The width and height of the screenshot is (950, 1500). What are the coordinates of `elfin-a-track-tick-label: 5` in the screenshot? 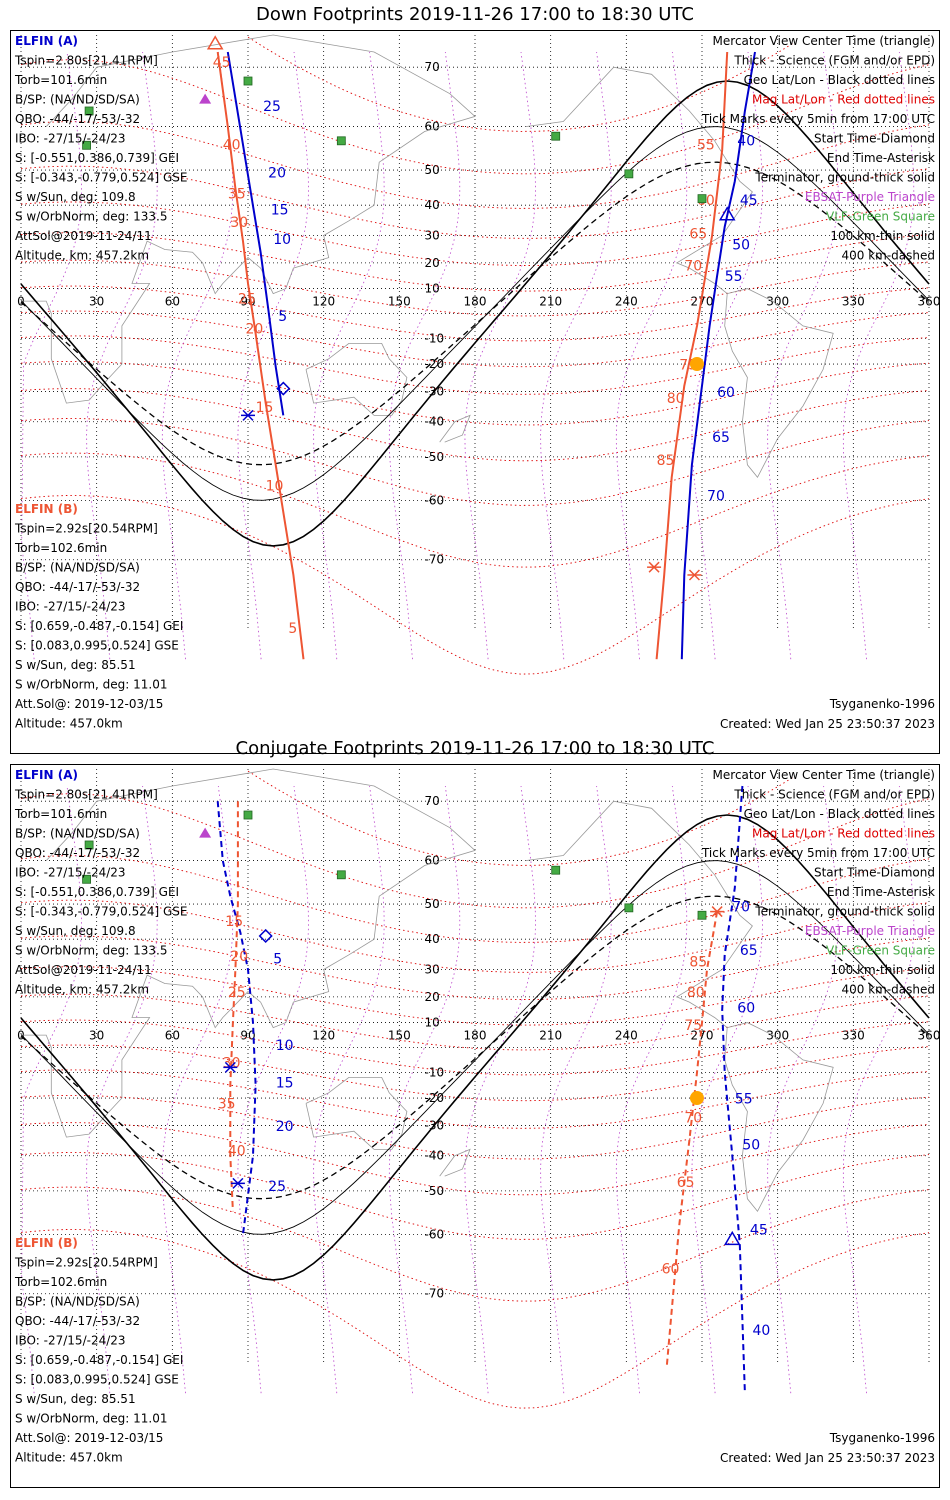 It's located at (277, 960).